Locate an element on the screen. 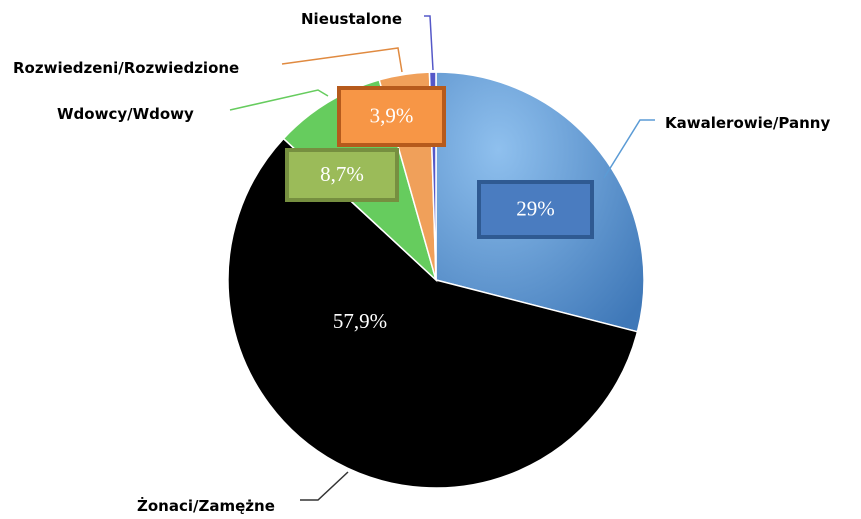  category-label: Wdowcy/Wdowy is located at coordinates (125, 114).